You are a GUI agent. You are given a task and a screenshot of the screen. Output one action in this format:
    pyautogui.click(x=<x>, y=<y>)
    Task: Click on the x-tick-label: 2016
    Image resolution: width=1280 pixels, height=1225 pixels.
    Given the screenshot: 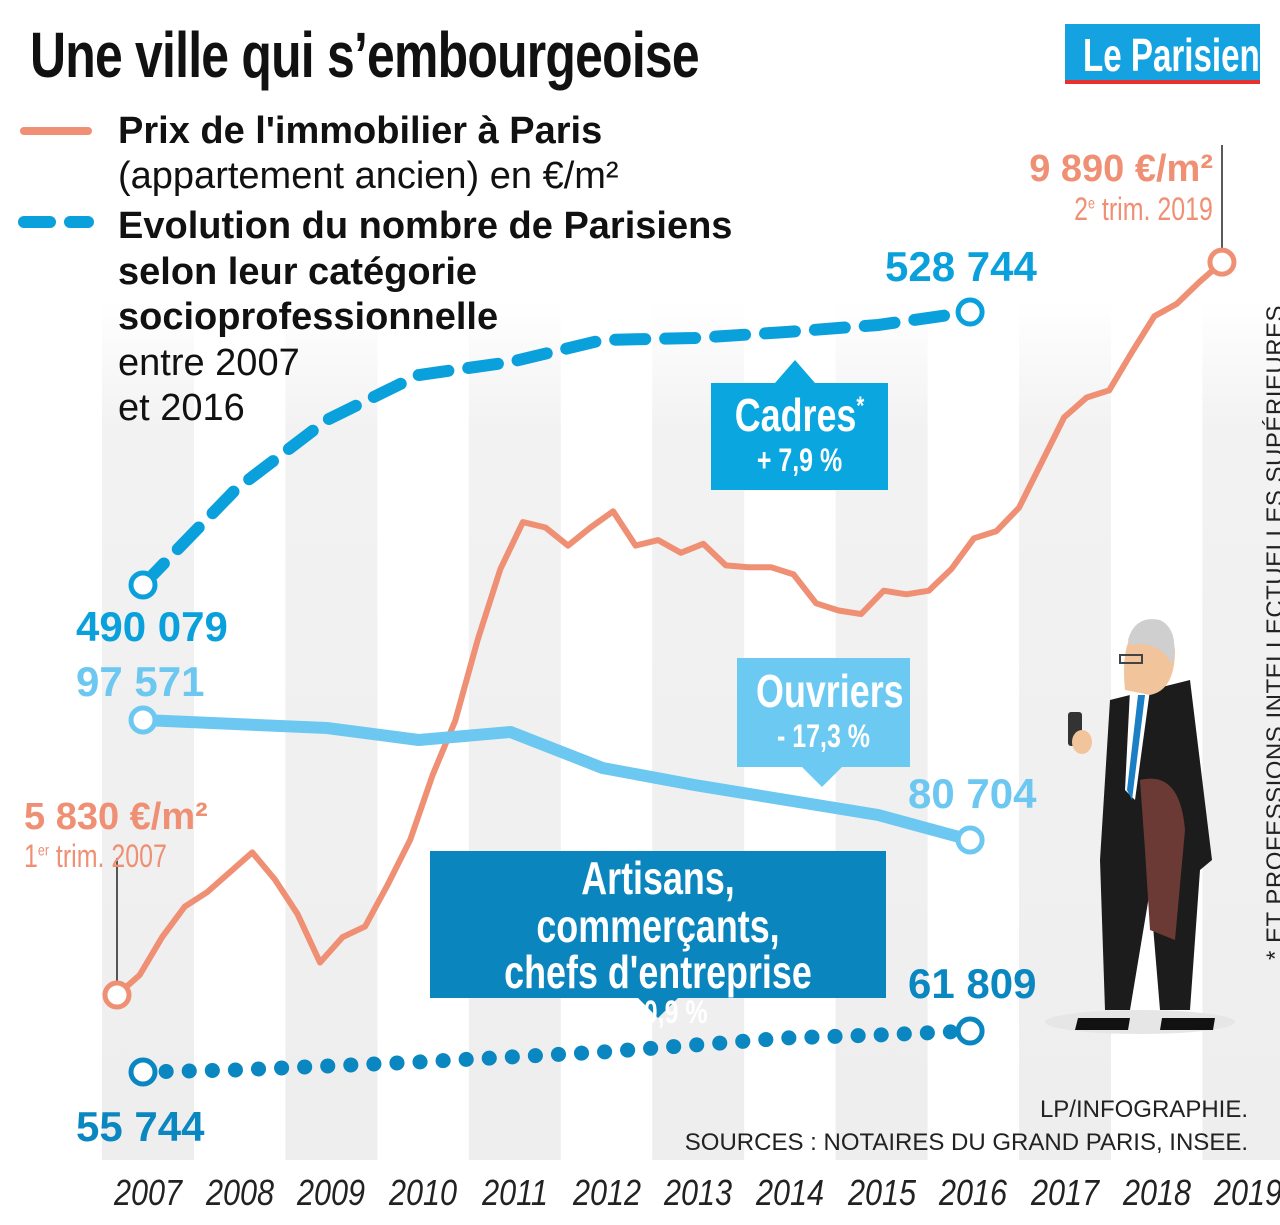 What is the action you would take?
    pyautogui.click(x=973, y=1192)
    